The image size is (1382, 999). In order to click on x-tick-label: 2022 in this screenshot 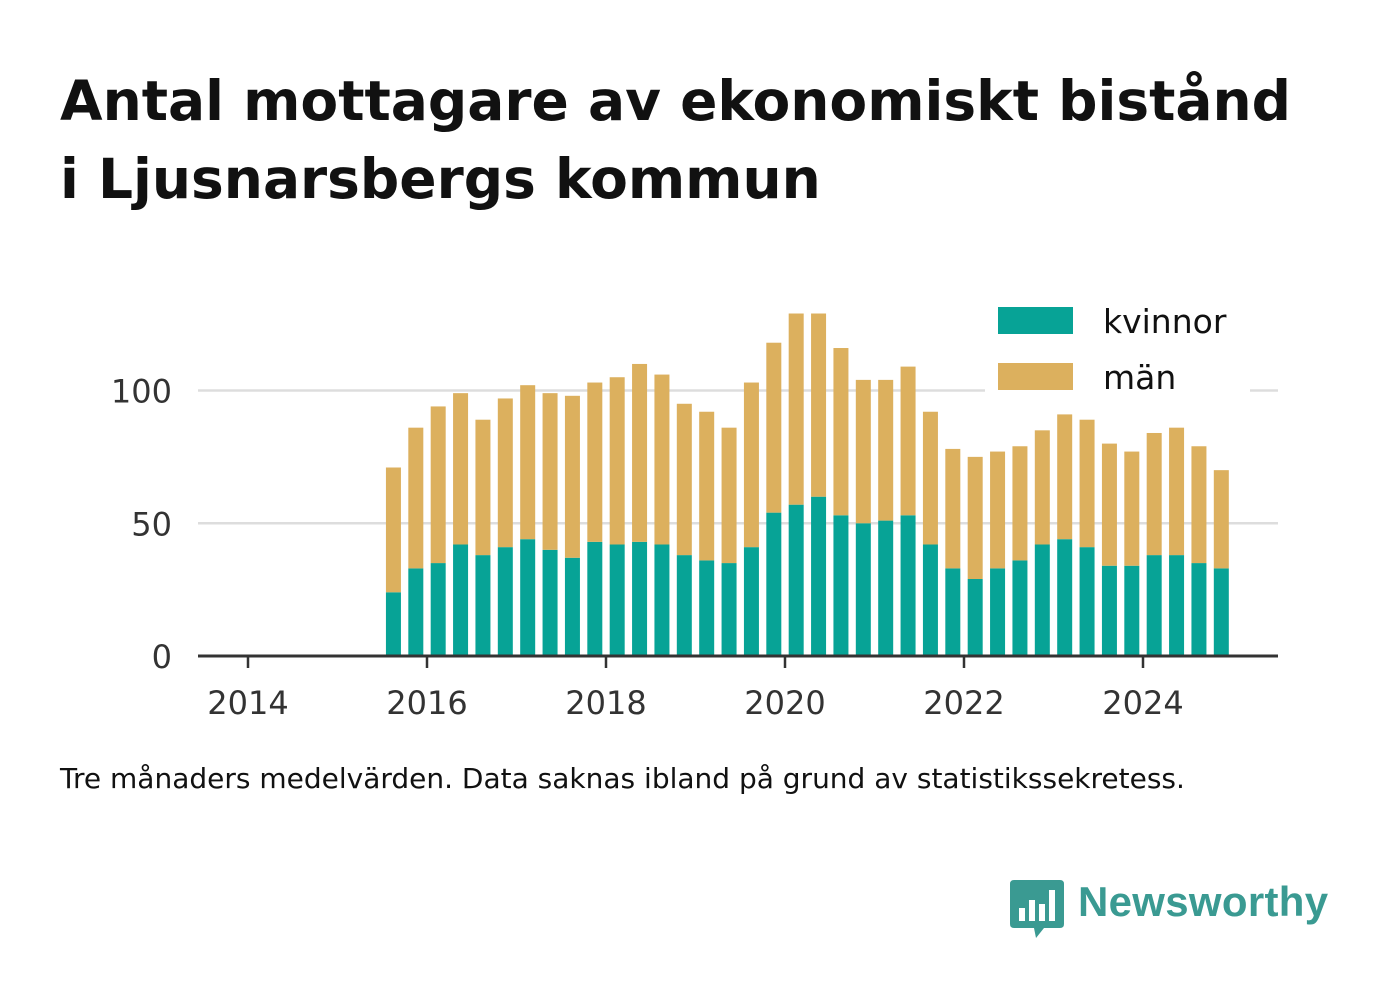, I will do `click(963, 703)`.